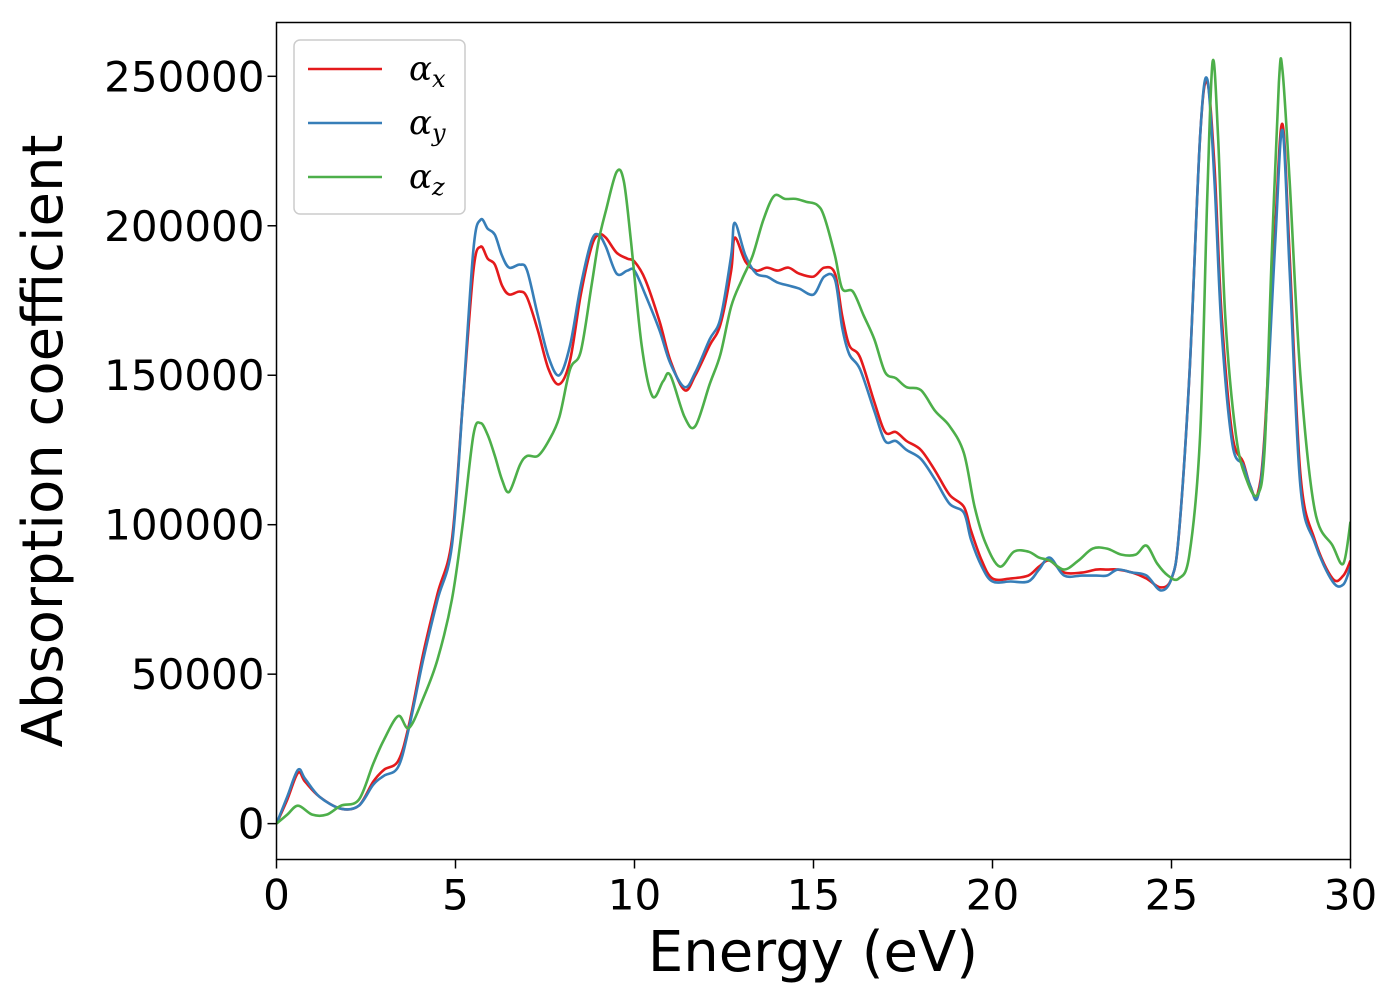  I want to click on legend: αx αy αz, so click(379, 127).